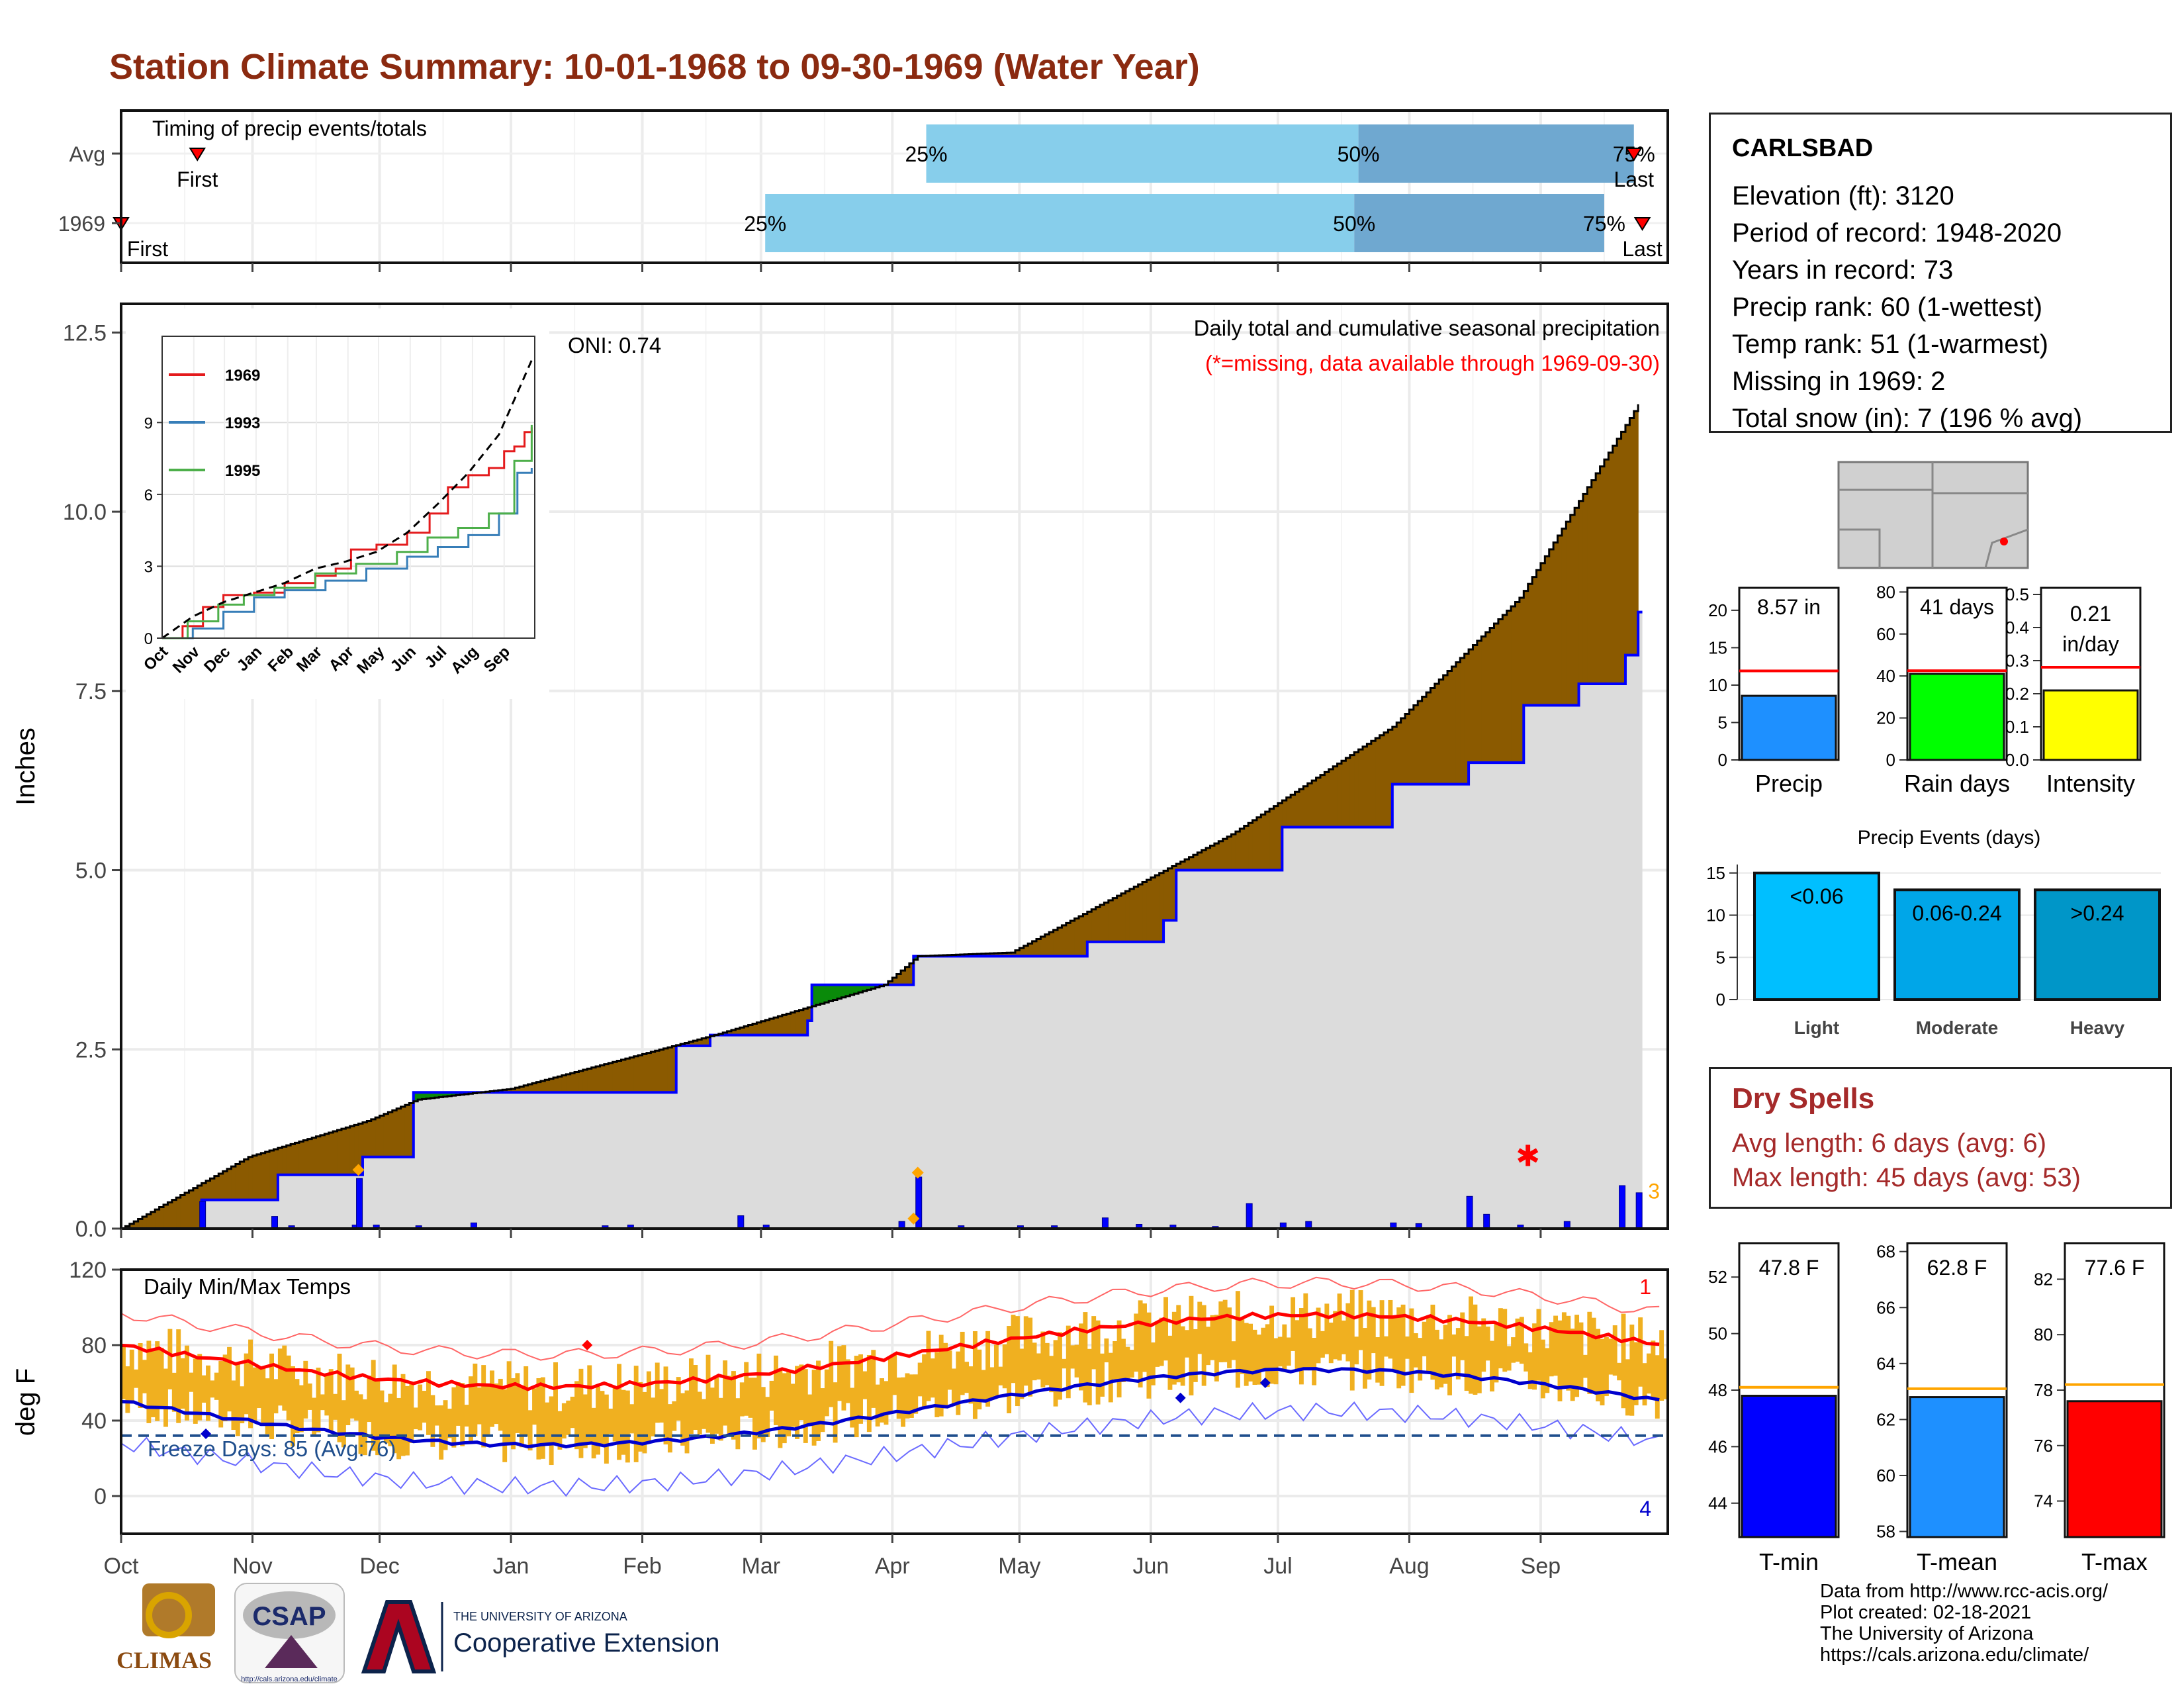 This screenshot has width=2184, height=1688. Describe the element at coordinates (2043, 1279) in the screenshot. I see `tempbar-y-tick-label: 82` at that location.